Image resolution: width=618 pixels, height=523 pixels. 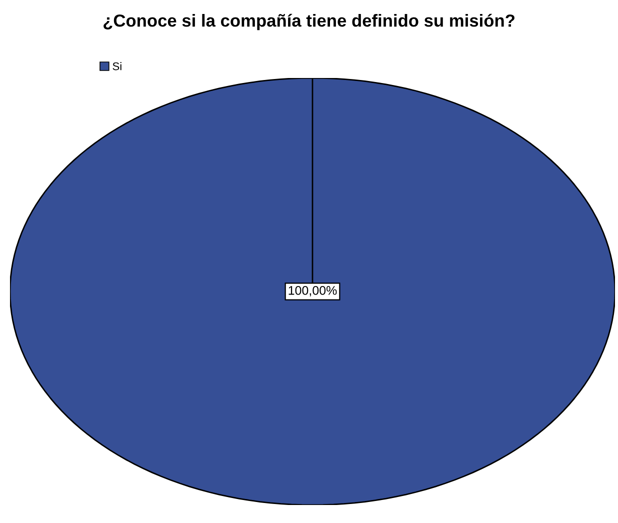 What do you see at coordinates (309, 22) in the screenshot?
I see `chart-title: ¿Conoce si la compañía tiene definido su misión?` at bounding box center [309, 22].